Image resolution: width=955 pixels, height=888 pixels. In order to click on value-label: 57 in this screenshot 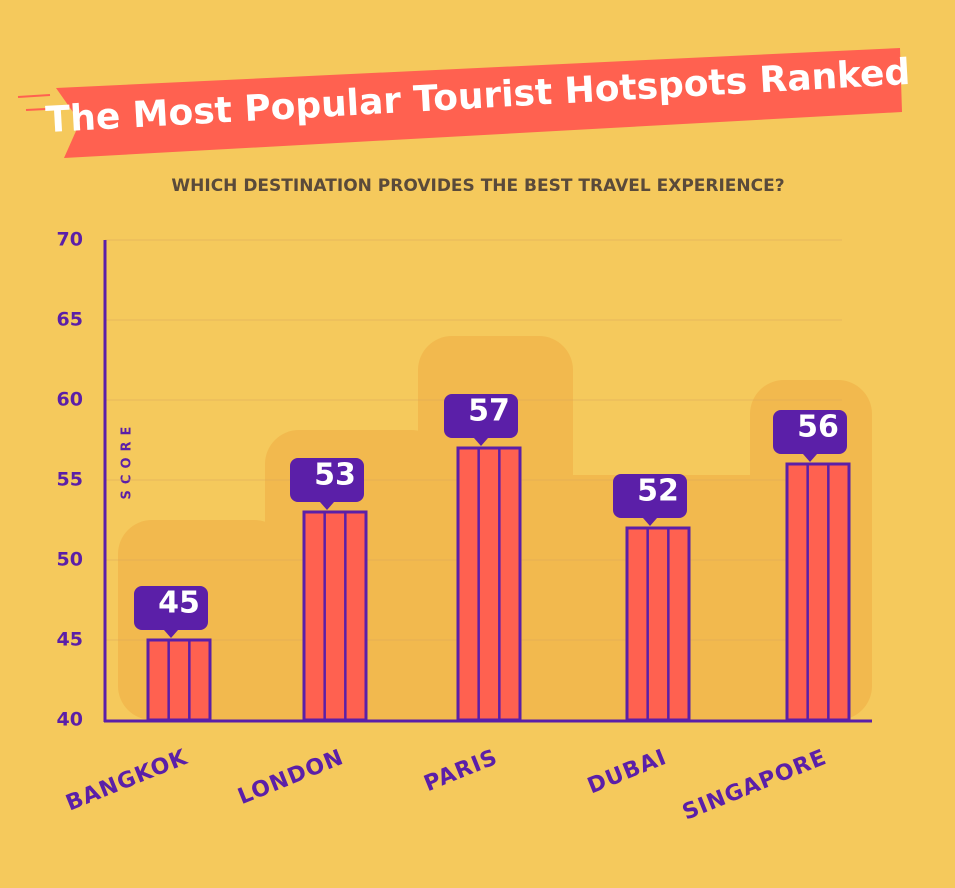, I will do `click(489, 411)`.